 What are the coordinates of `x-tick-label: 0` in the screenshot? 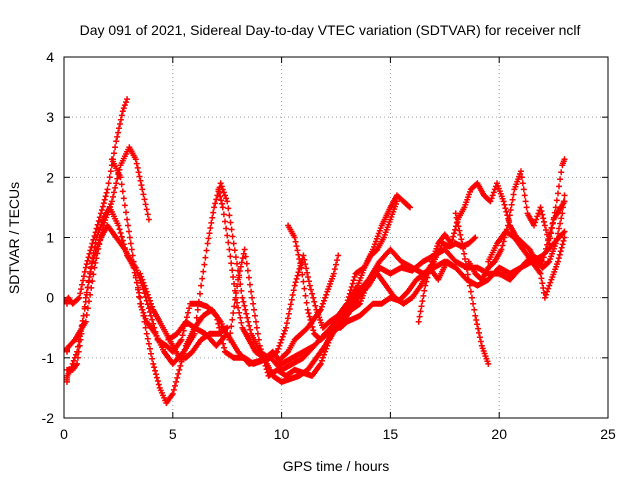 It's located at (64, 434).